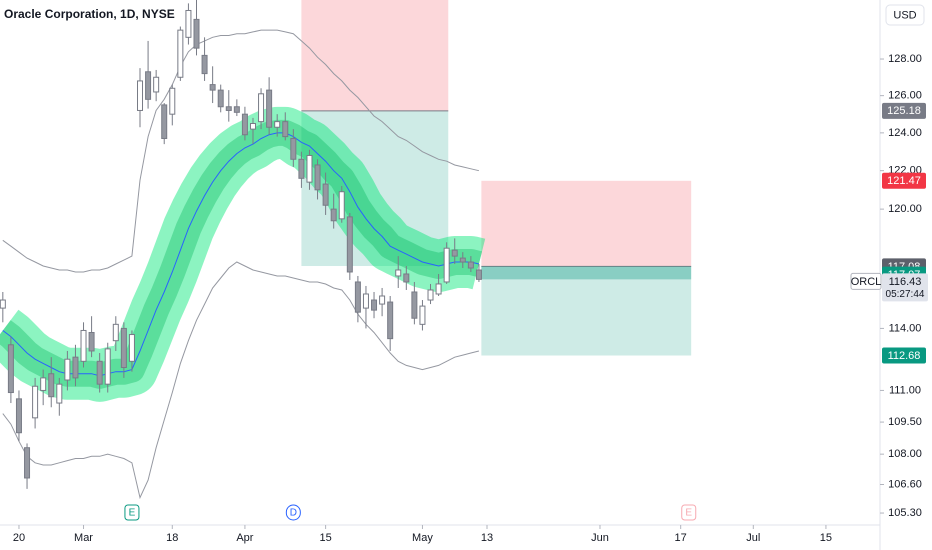  Describe the element at coordinates (19, 538) in the screenshot. I see `x-tick-label: 20` at that location.